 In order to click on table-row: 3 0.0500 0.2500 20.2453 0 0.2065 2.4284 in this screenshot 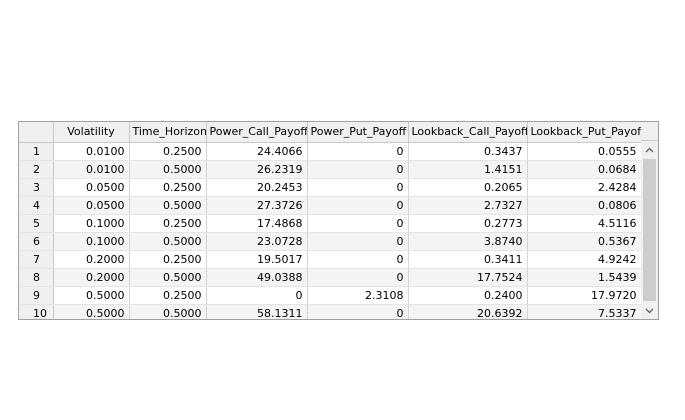, I will do `click(330, 187)`.